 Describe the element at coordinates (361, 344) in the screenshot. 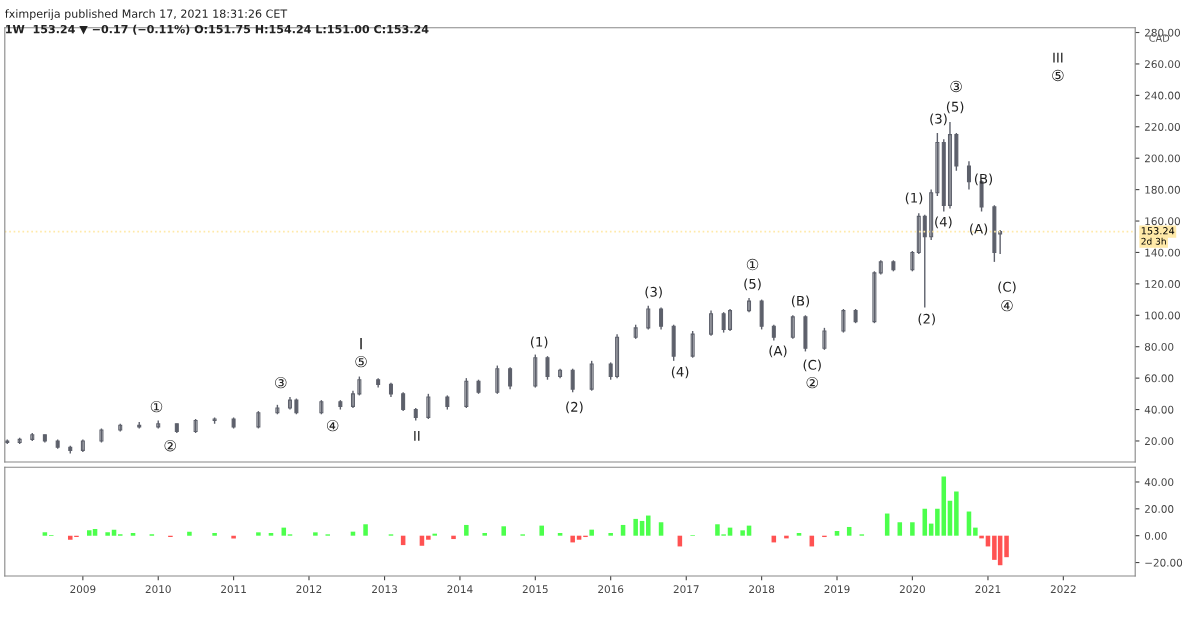

I see `annotation: I` at that location.